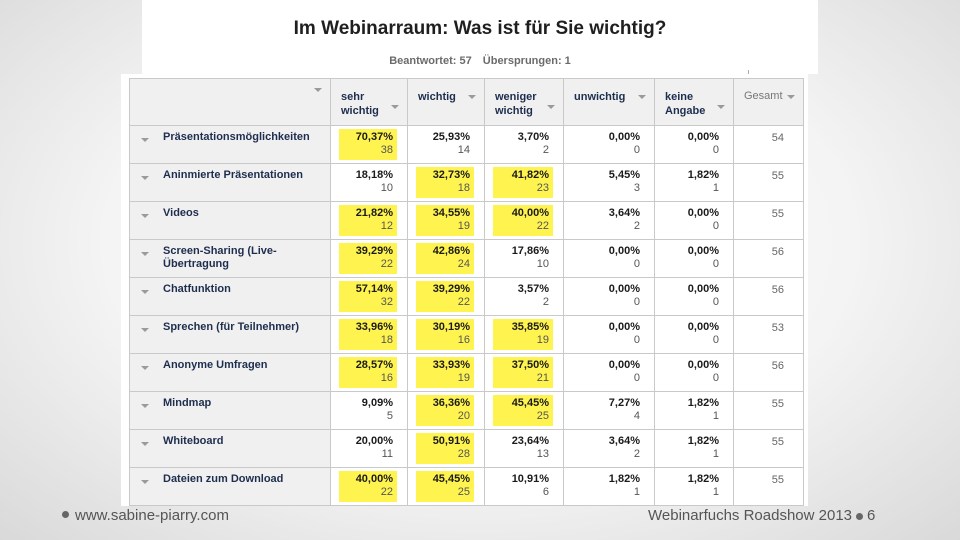  I want to click on value-cell: 1,82% 1, so click(694, 410).